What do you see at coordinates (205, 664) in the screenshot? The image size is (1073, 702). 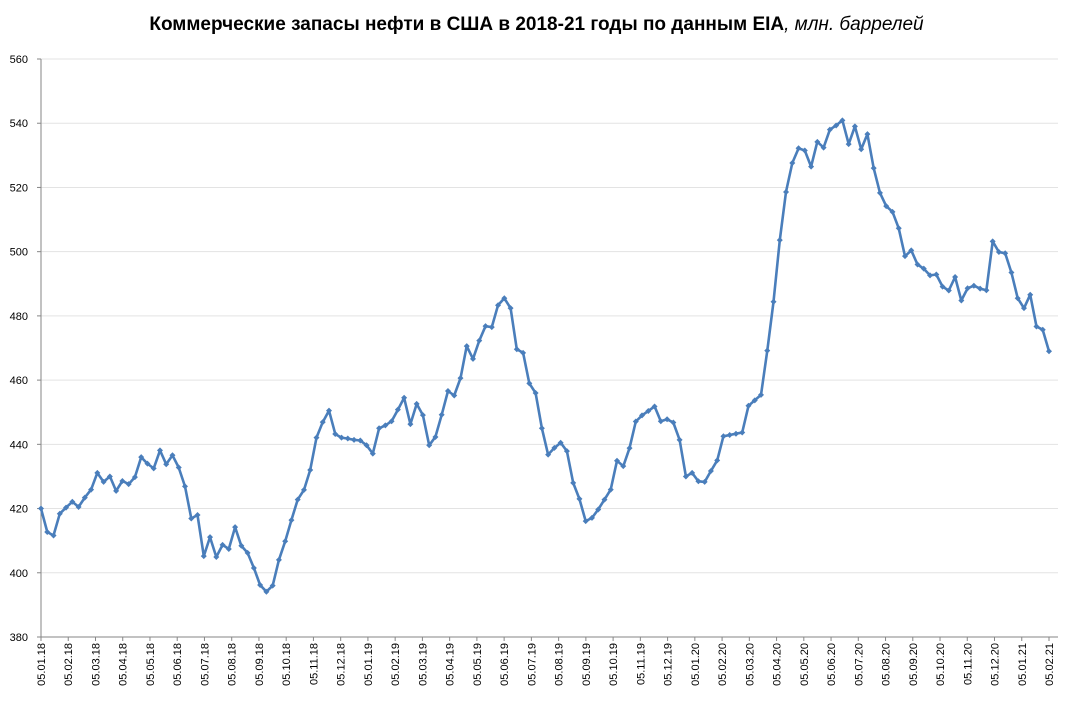 I see `x-tick-label: 05.07.18` at bounding box center [205, 664].